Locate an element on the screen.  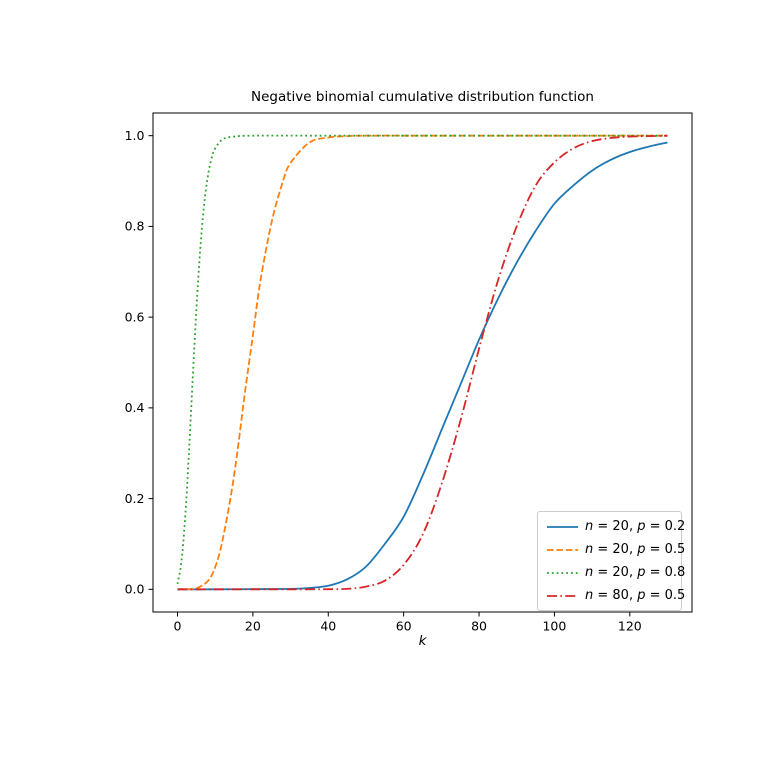
y-tick-label: 0.8 is located at coordinates (135, 226).